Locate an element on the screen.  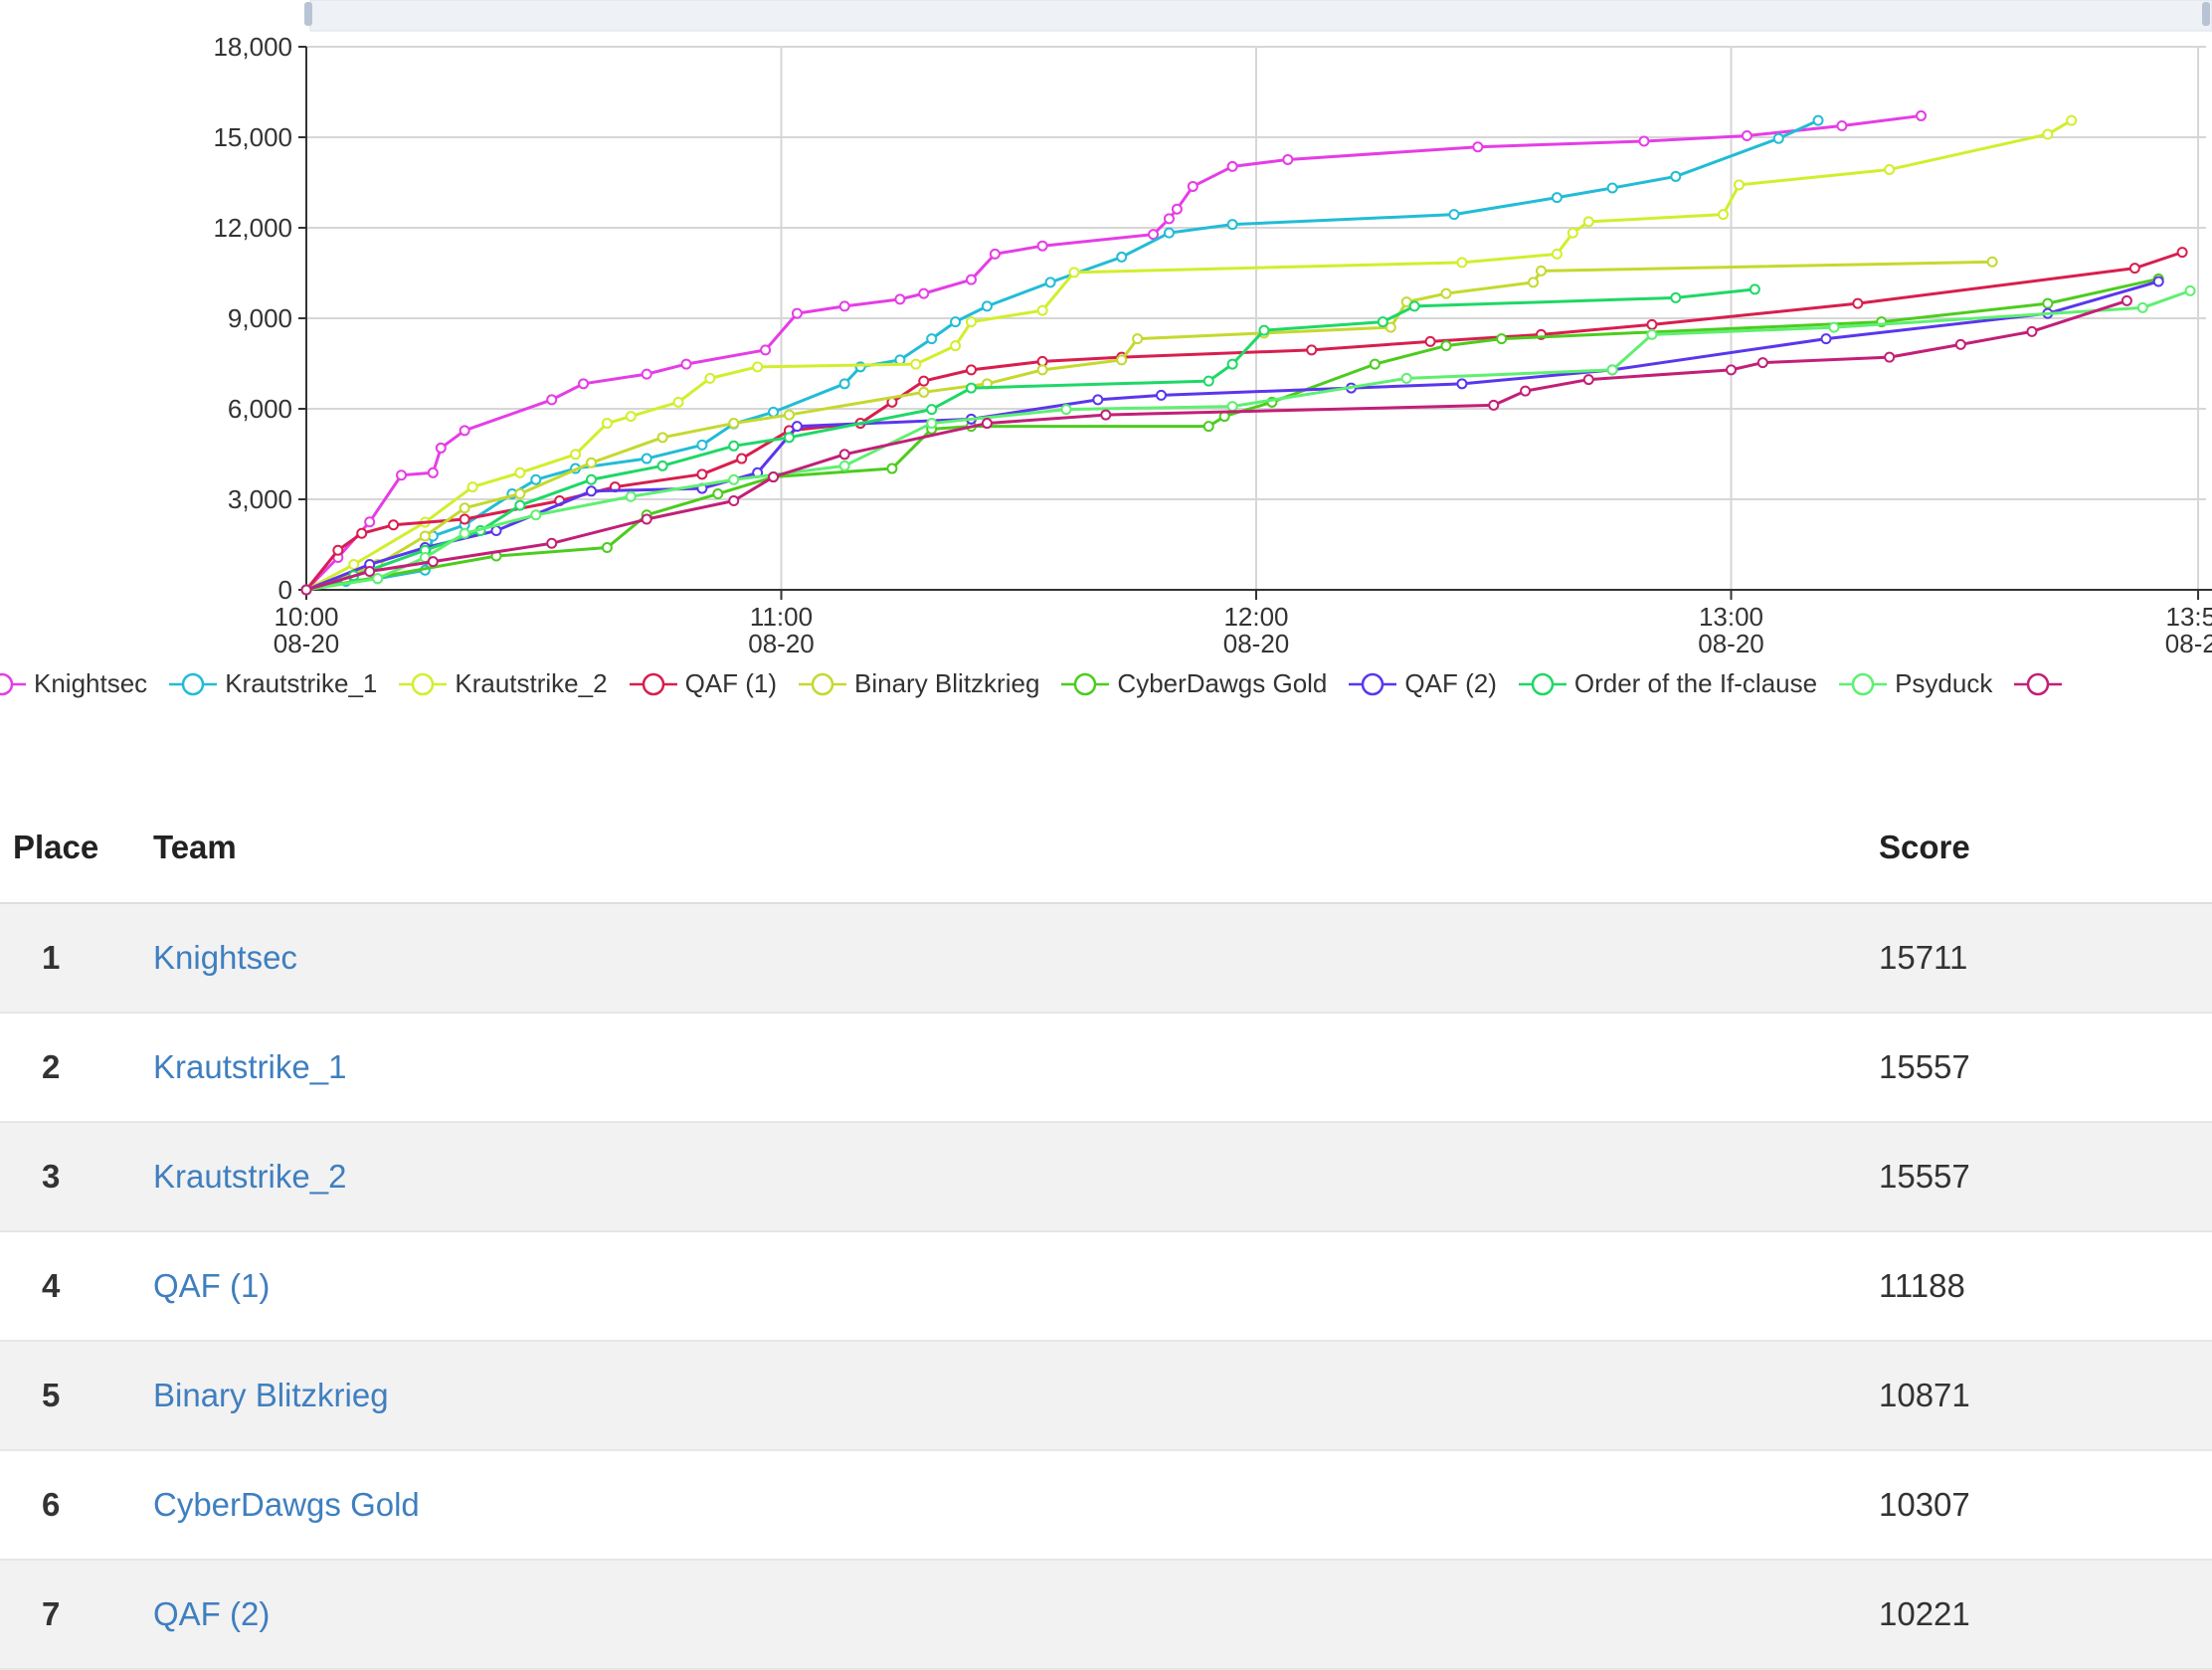
team-link: CyberDawgs Gold is located at coordinates (286, 1504).